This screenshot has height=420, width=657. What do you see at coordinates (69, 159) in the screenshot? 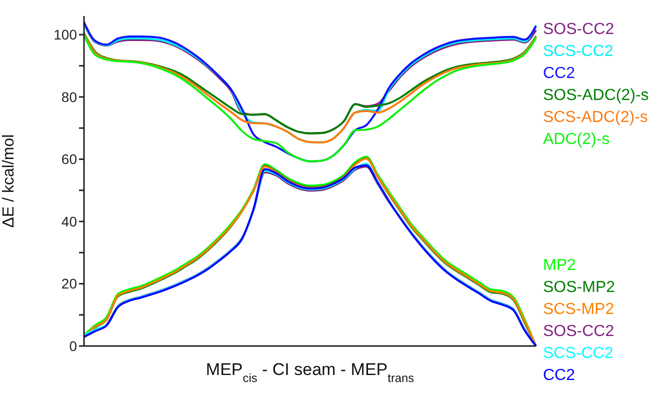
I see `y-tick-label: 60` at bounding box center [69, 159].